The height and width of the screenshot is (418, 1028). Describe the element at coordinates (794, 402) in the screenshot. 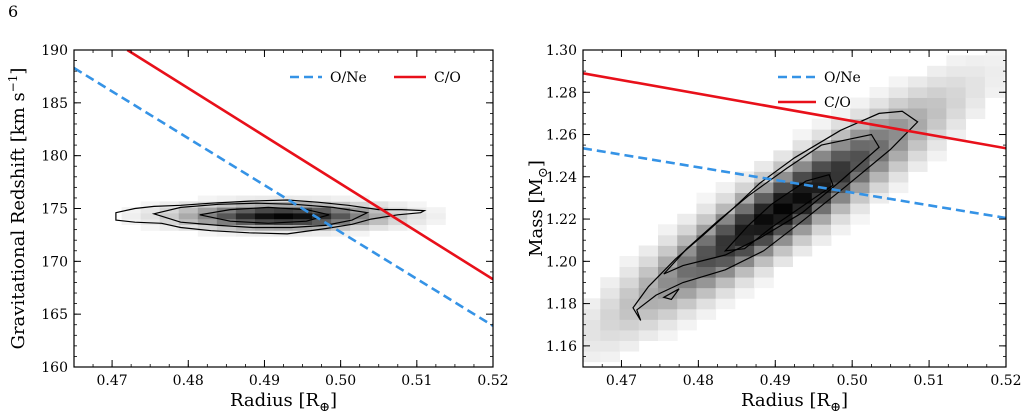

I see `chart1-x-axis-label: Radius [R⊕]` at that location.